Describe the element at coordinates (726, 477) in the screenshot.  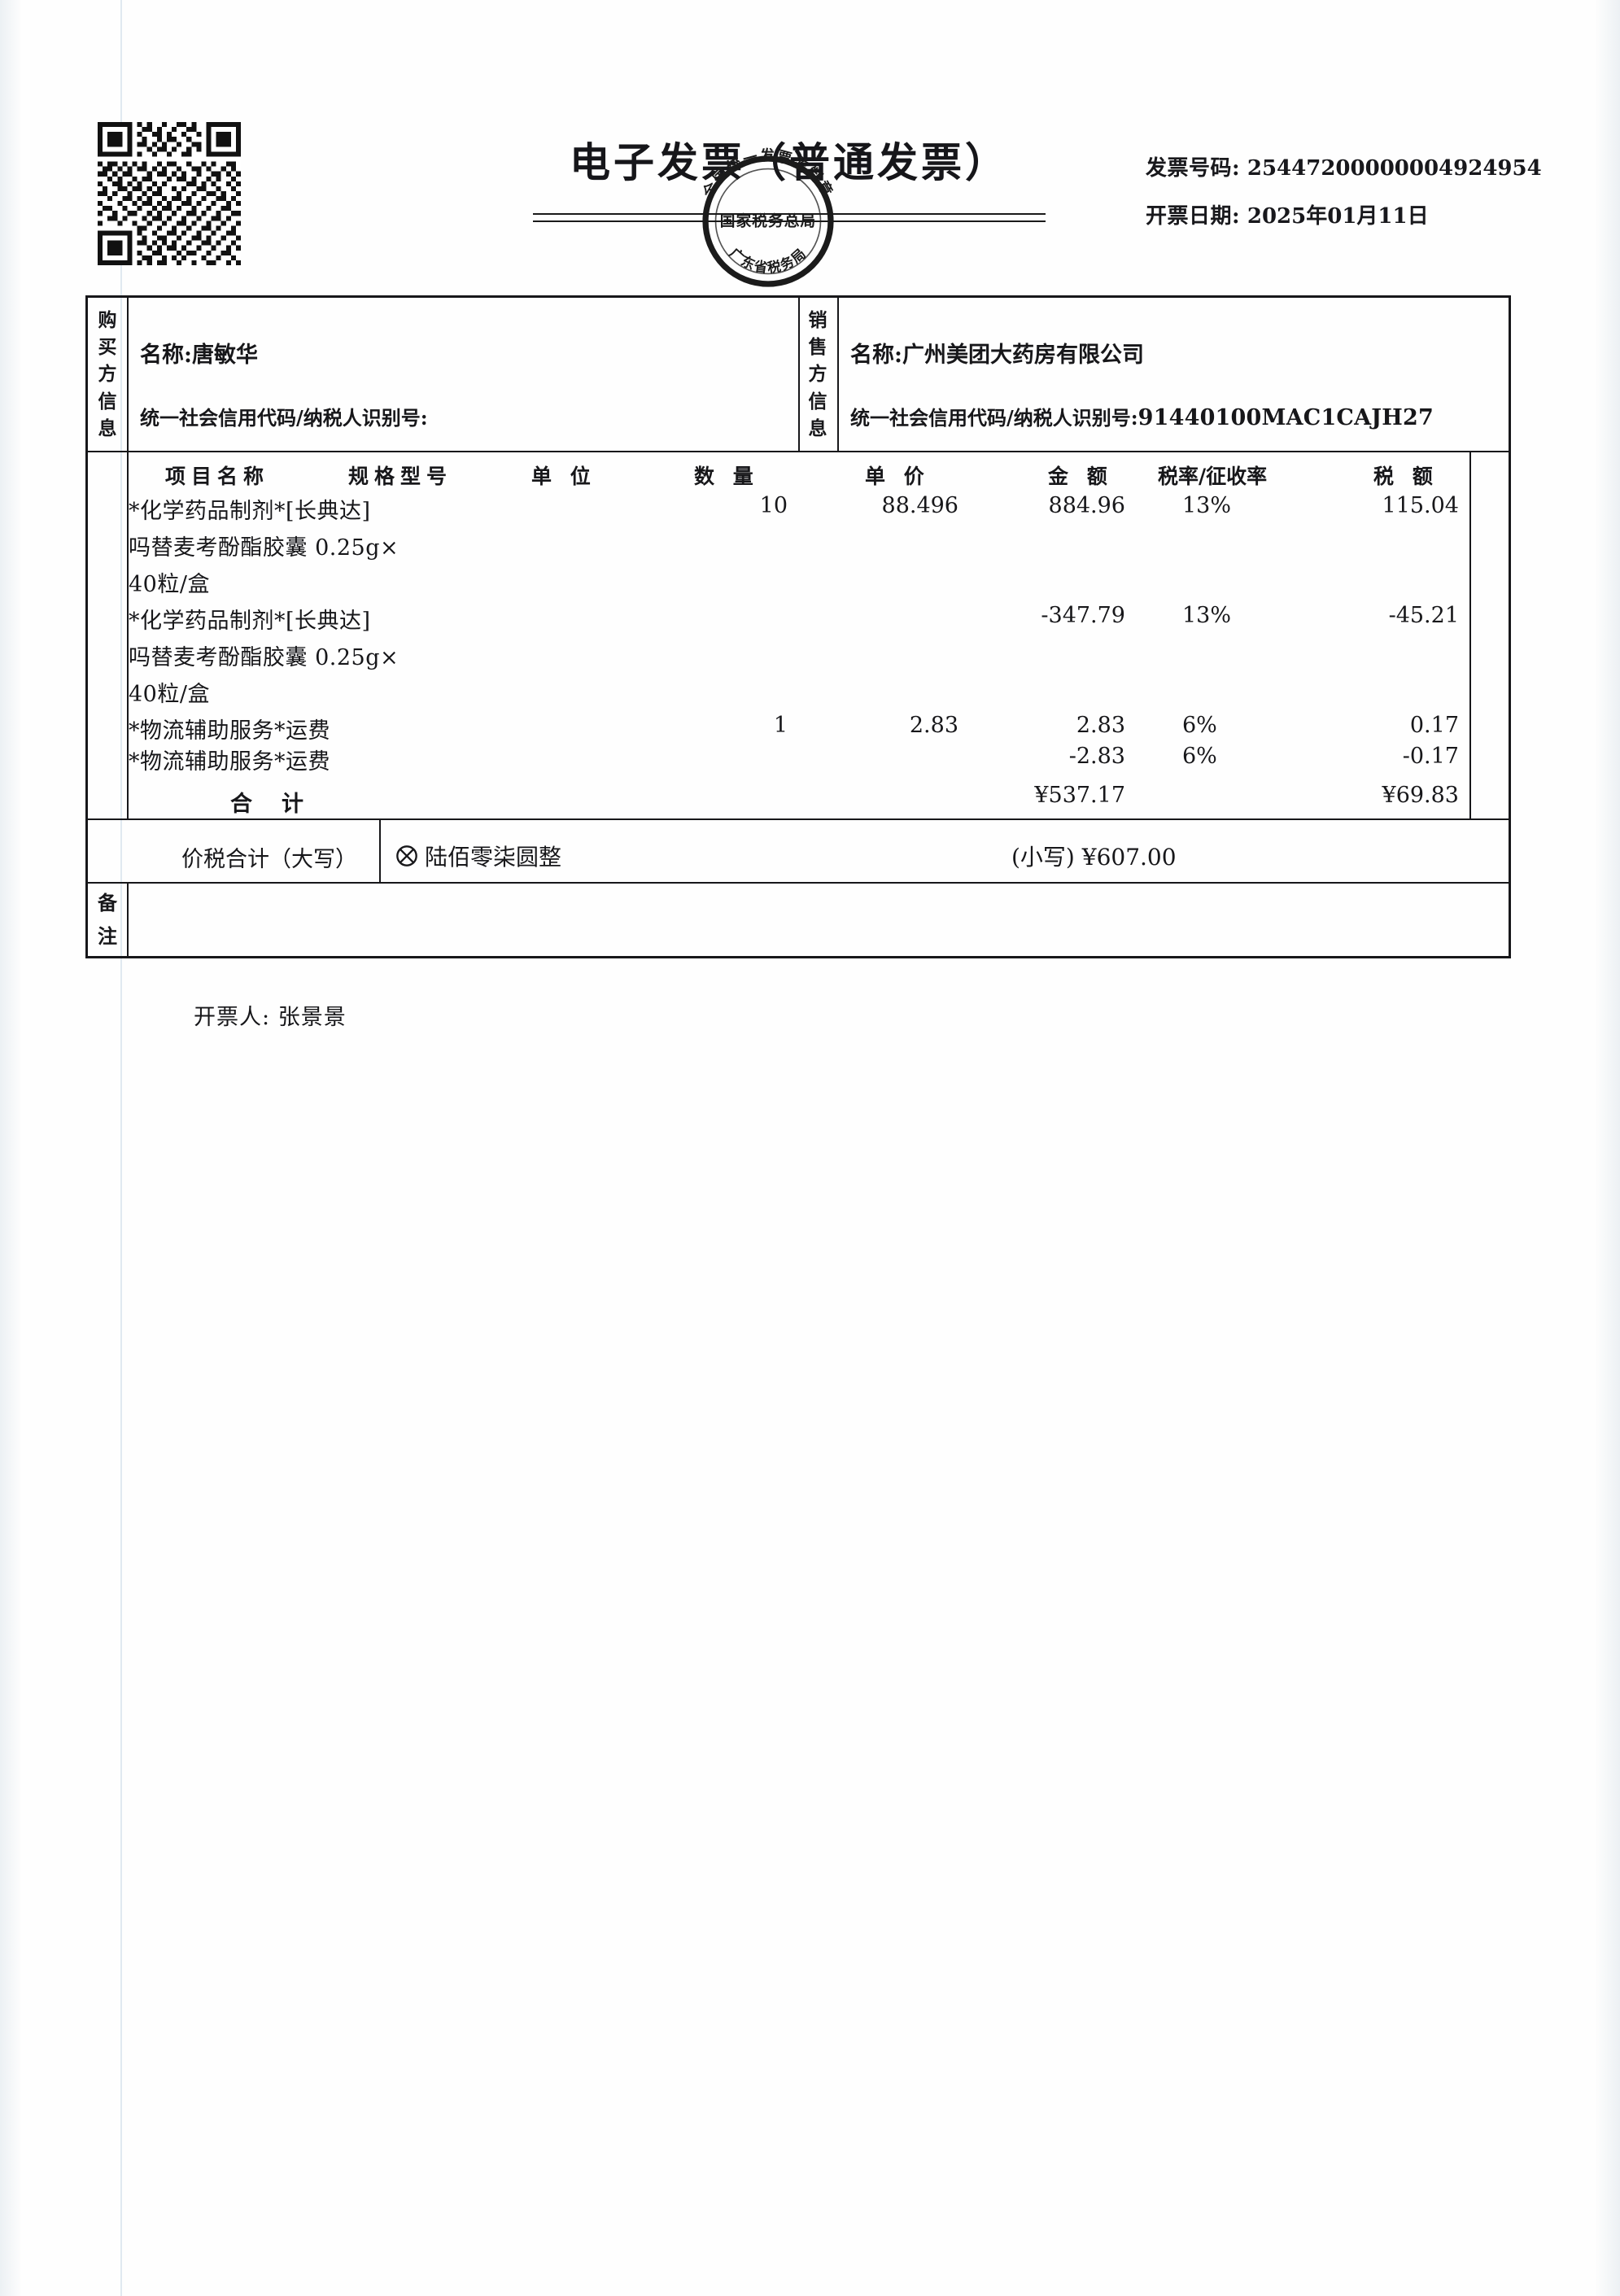
I see `column-header-qty: 数 量` at that location.